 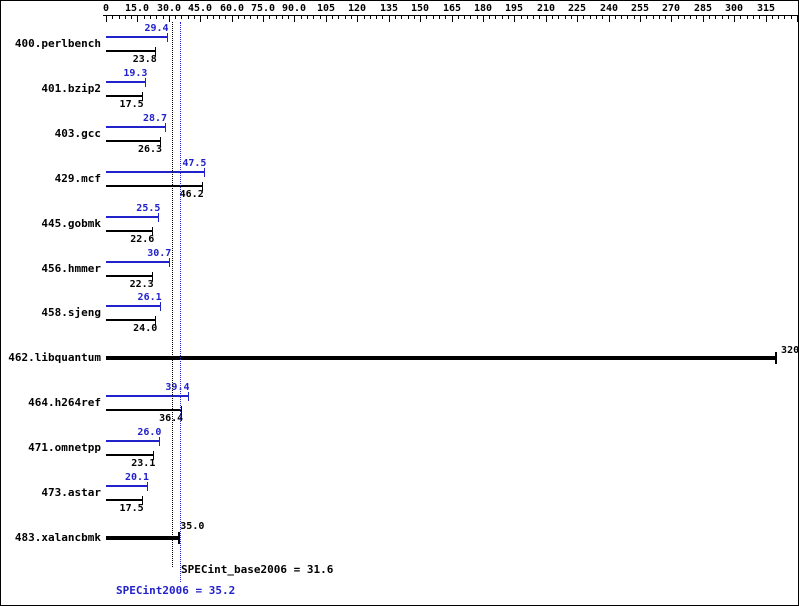 I want to click on value-label: 30.7, so click(x=159, y=253).